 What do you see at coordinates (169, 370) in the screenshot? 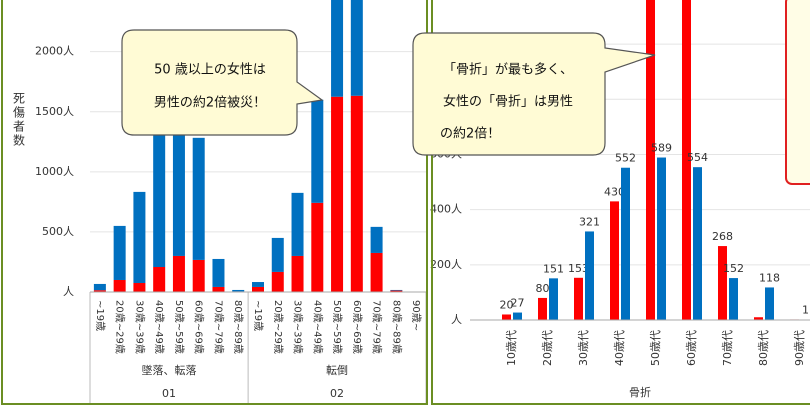
I see `group-label: 墜落、転落` at bounding box center [169, 370].